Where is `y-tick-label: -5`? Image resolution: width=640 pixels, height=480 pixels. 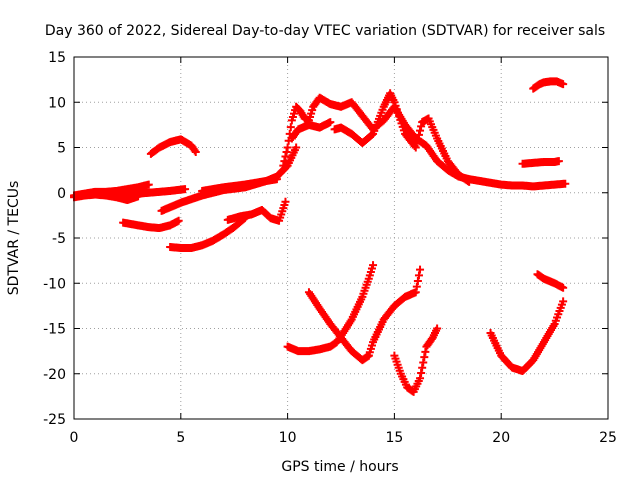
y-tick-label: -5 is located at coordinates (59, 239).